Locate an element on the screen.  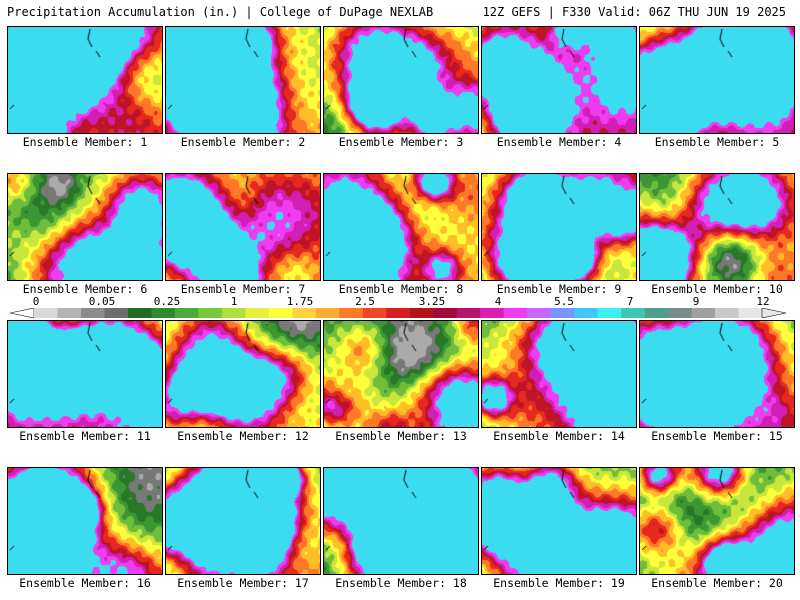
panel-label: Ensemble Member: 1 is located at coordinates (85, 142).